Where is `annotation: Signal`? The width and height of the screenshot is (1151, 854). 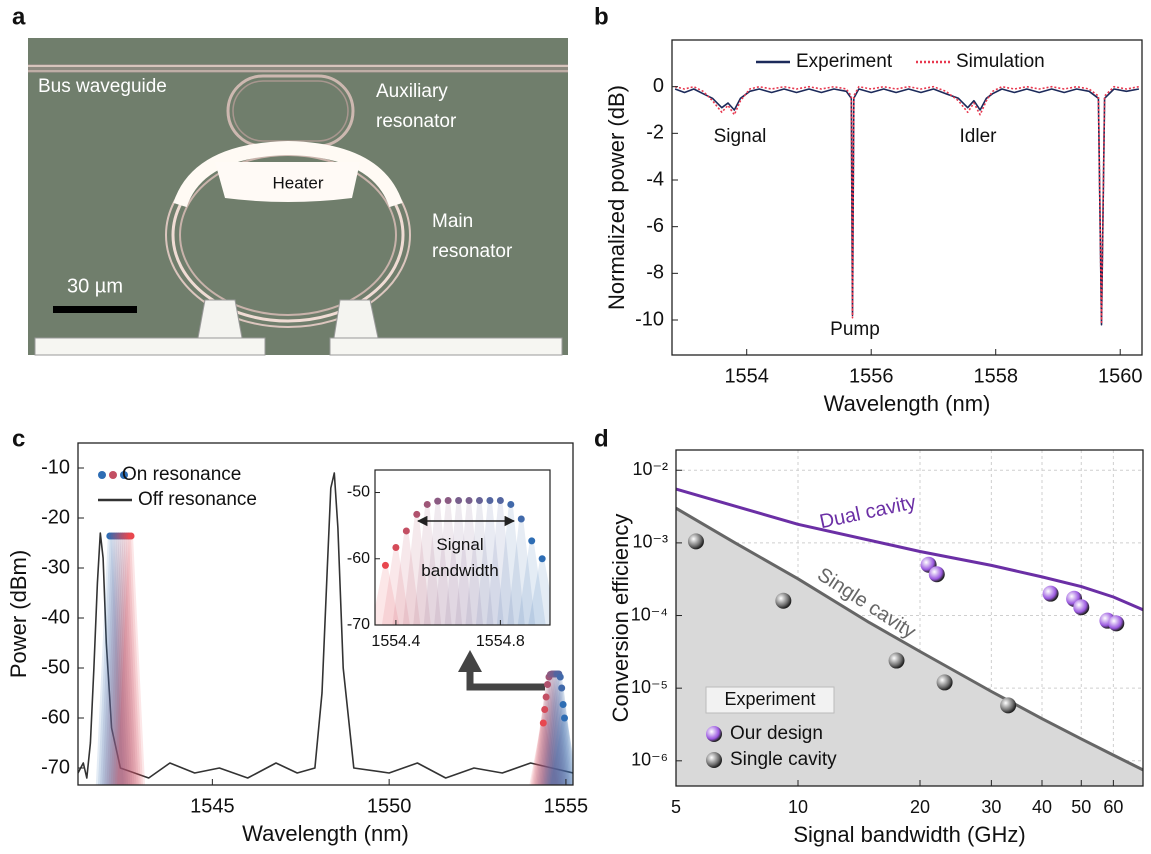
annotation: Signal is located at coordinates (740, 136).